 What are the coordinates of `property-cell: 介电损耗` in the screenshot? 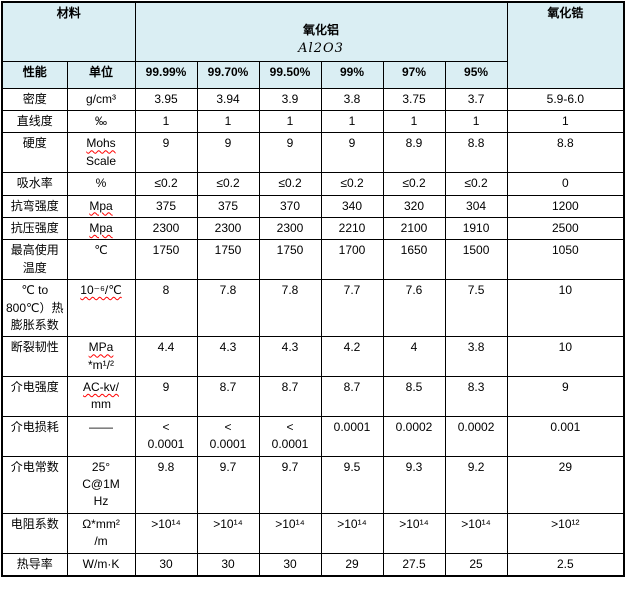 It's located at (34, 436).